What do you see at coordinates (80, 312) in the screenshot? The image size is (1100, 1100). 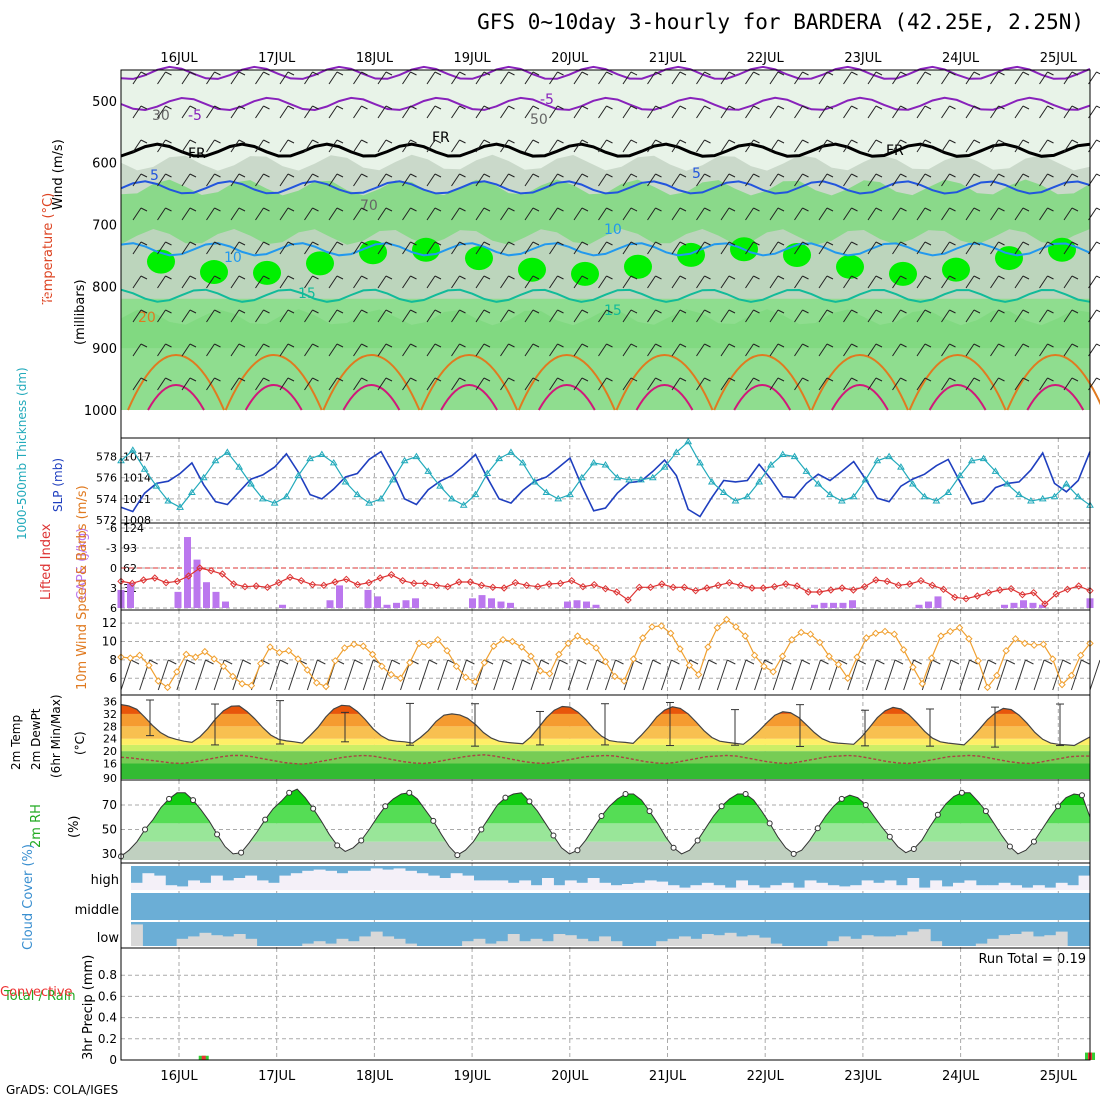 I see `axis-label-millibars: (millibars)` at bounding box center [80, 312].